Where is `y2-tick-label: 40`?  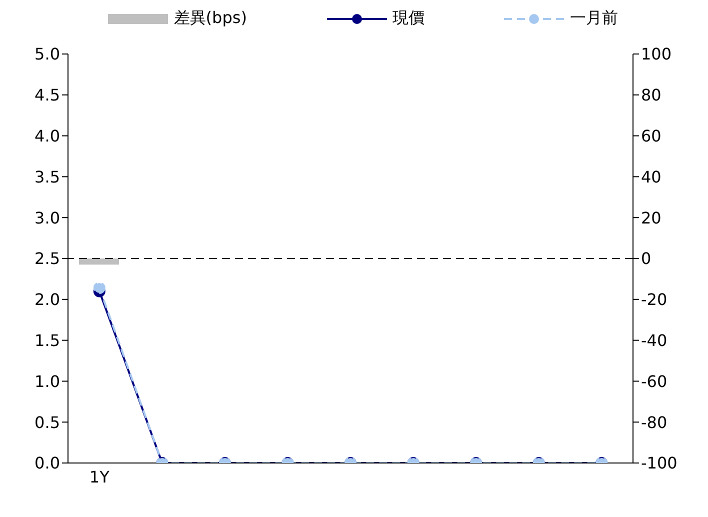 y2-tick-label: 40 is located at coordinates (651, 176).